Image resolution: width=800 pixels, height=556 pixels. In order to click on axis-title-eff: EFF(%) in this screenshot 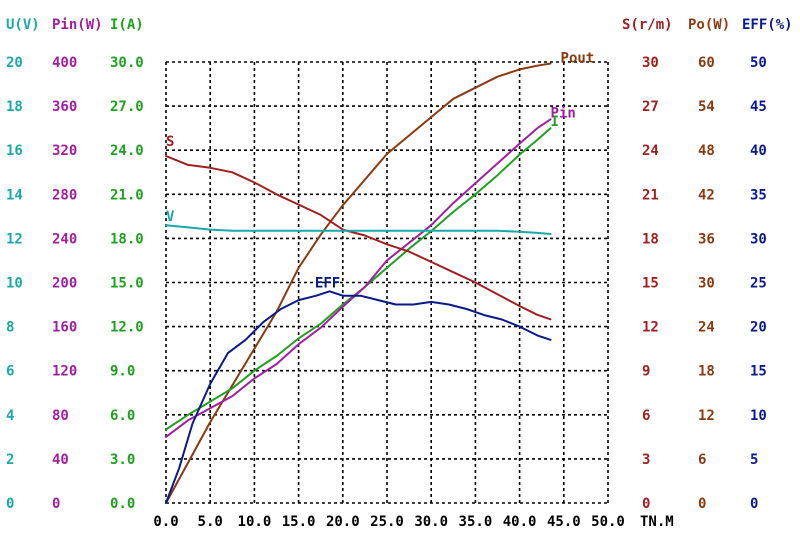, I will do `click(767, 25)`.